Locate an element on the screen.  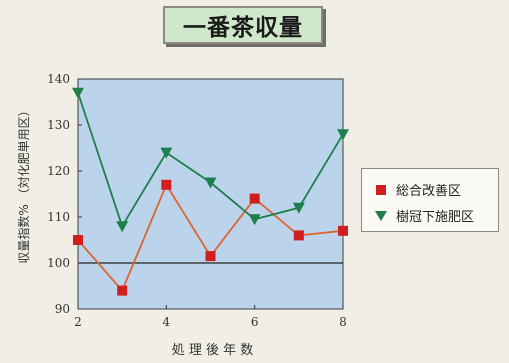
y-tick-label: 110 is located at coordinates (58, 217).